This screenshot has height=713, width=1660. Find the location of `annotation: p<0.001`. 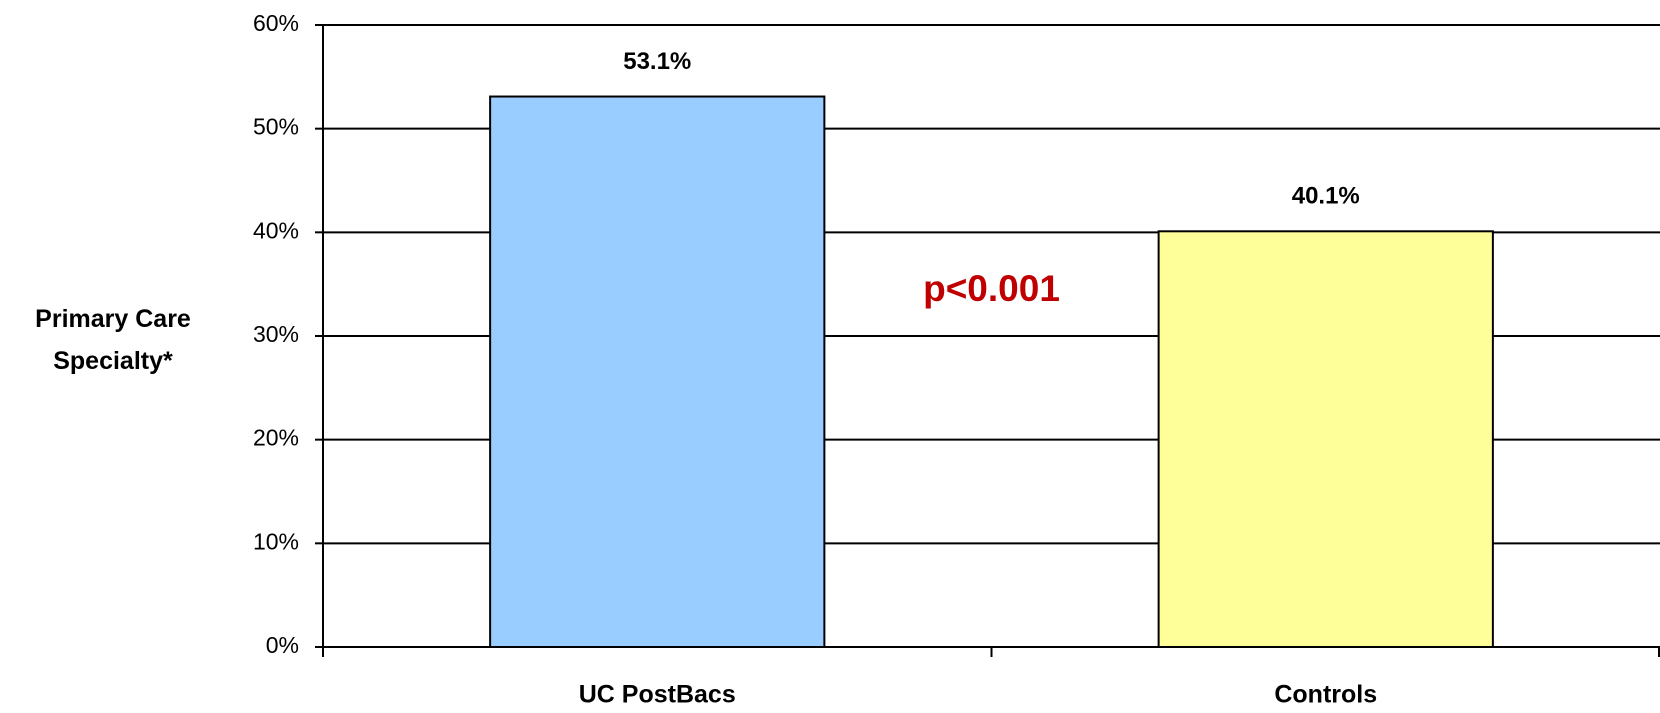

annotation: p<0.001 is located at coordinates (991, 288).